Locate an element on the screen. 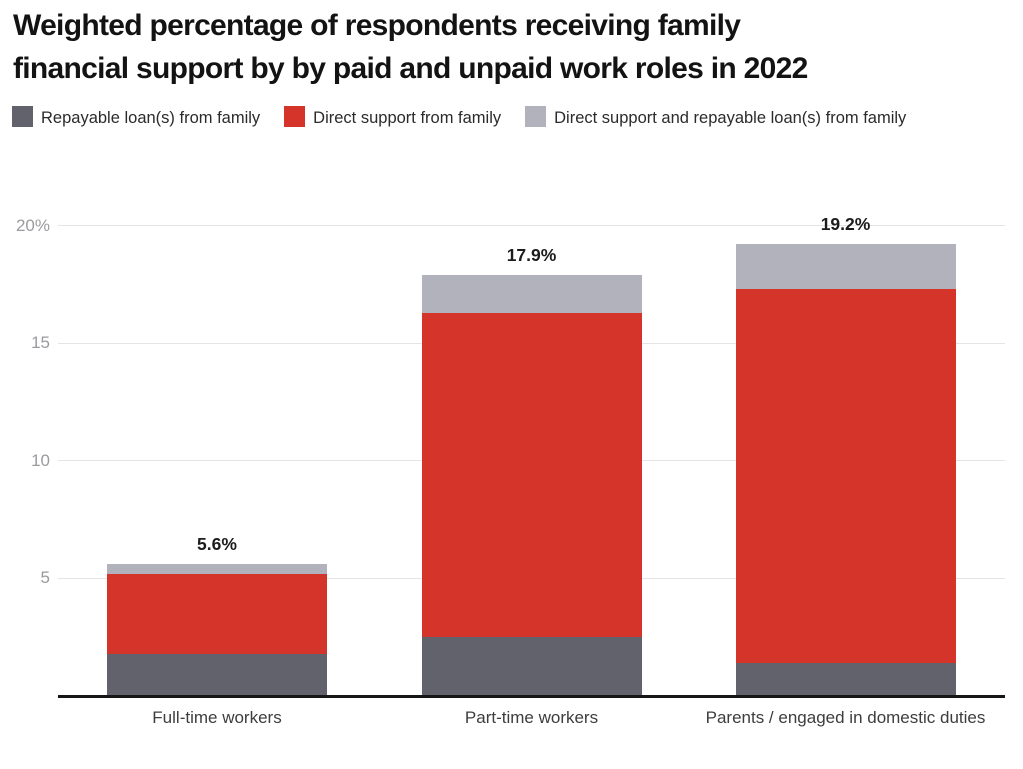 This screenshot has height=769, width=1023. legend-swatch-light-gray is located at coordinates (536, 116).